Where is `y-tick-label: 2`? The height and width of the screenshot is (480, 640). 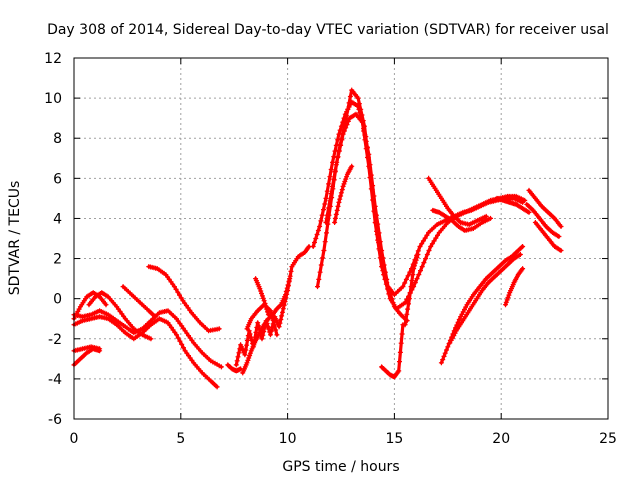 y-tick-label: 2 is located at coordinates (57, 260).